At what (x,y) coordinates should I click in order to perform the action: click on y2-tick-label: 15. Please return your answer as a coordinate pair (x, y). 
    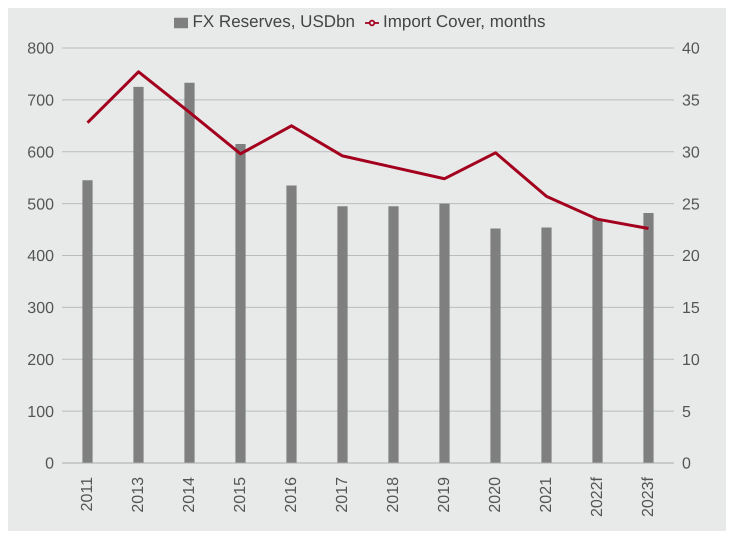
    Looking at the image, I should click on (691, 309).